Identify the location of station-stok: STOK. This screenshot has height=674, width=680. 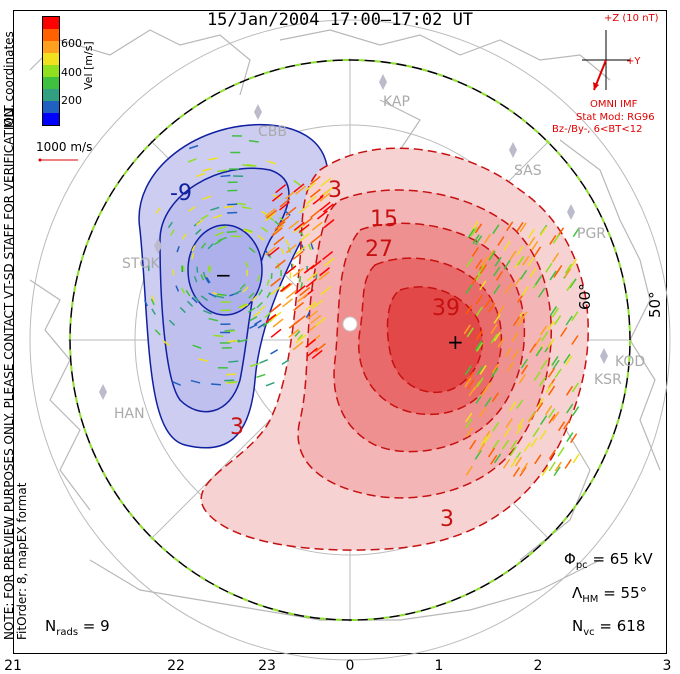
(141, 264).